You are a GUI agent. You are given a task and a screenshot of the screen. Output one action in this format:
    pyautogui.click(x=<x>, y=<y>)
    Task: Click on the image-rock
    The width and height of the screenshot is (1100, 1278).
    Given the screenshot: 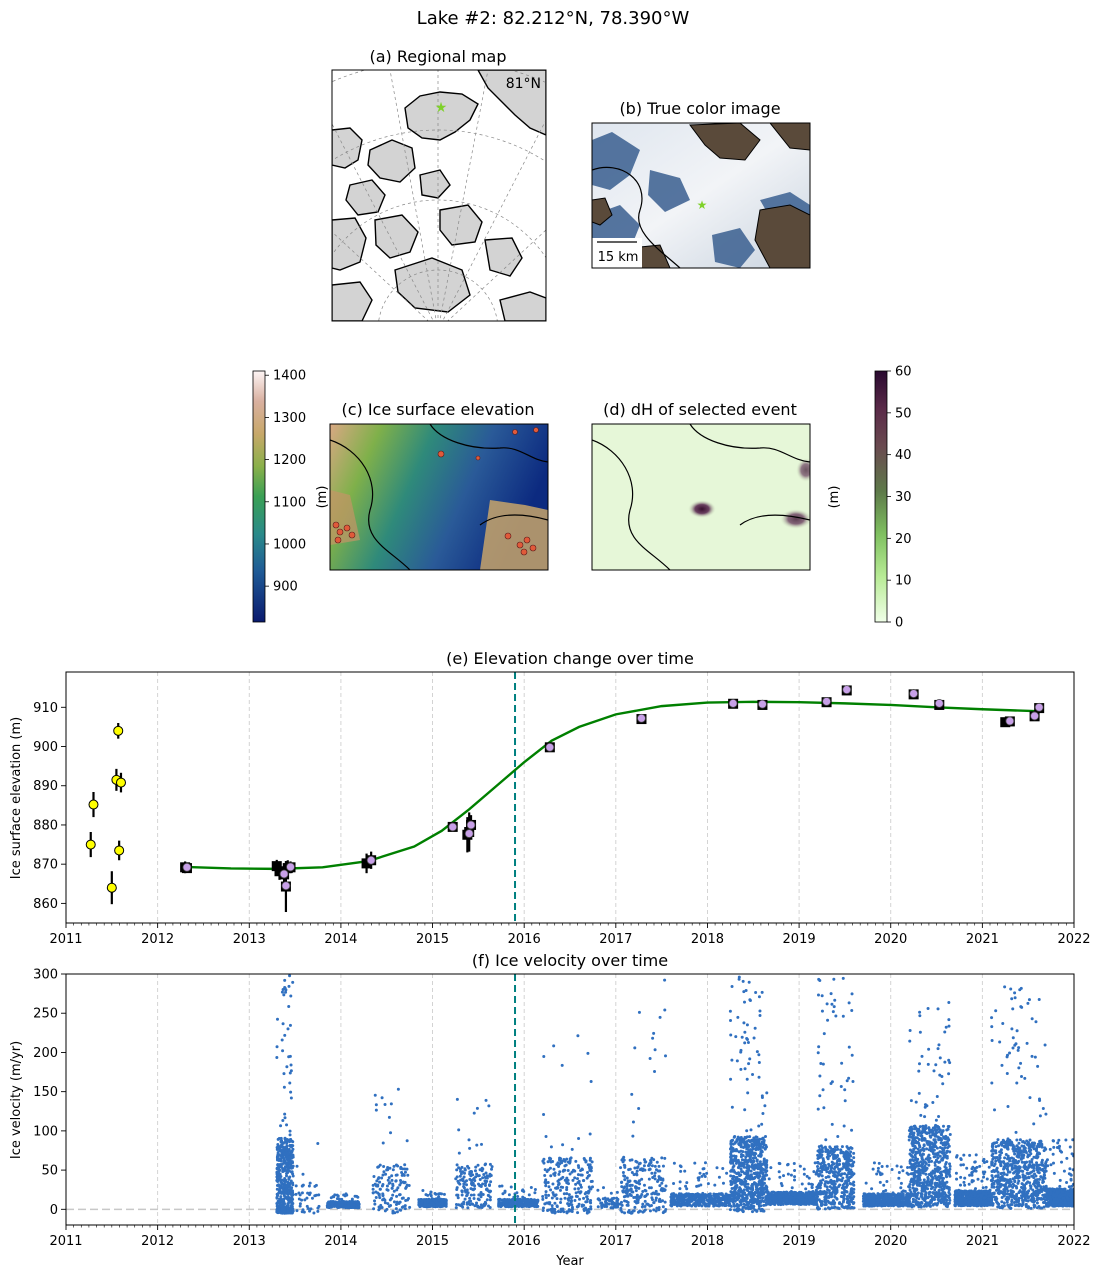 What is the action you would take?
    pyautogui.click(x=701, y=195)
    